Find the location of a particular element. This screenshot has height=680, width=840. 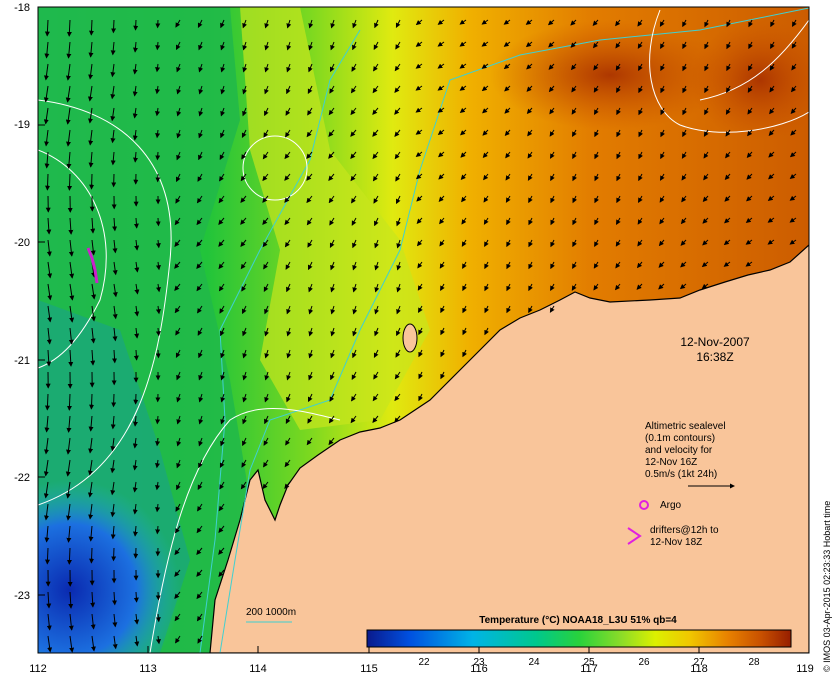

drifter-marker-icon is located at coordinates (634, 536).